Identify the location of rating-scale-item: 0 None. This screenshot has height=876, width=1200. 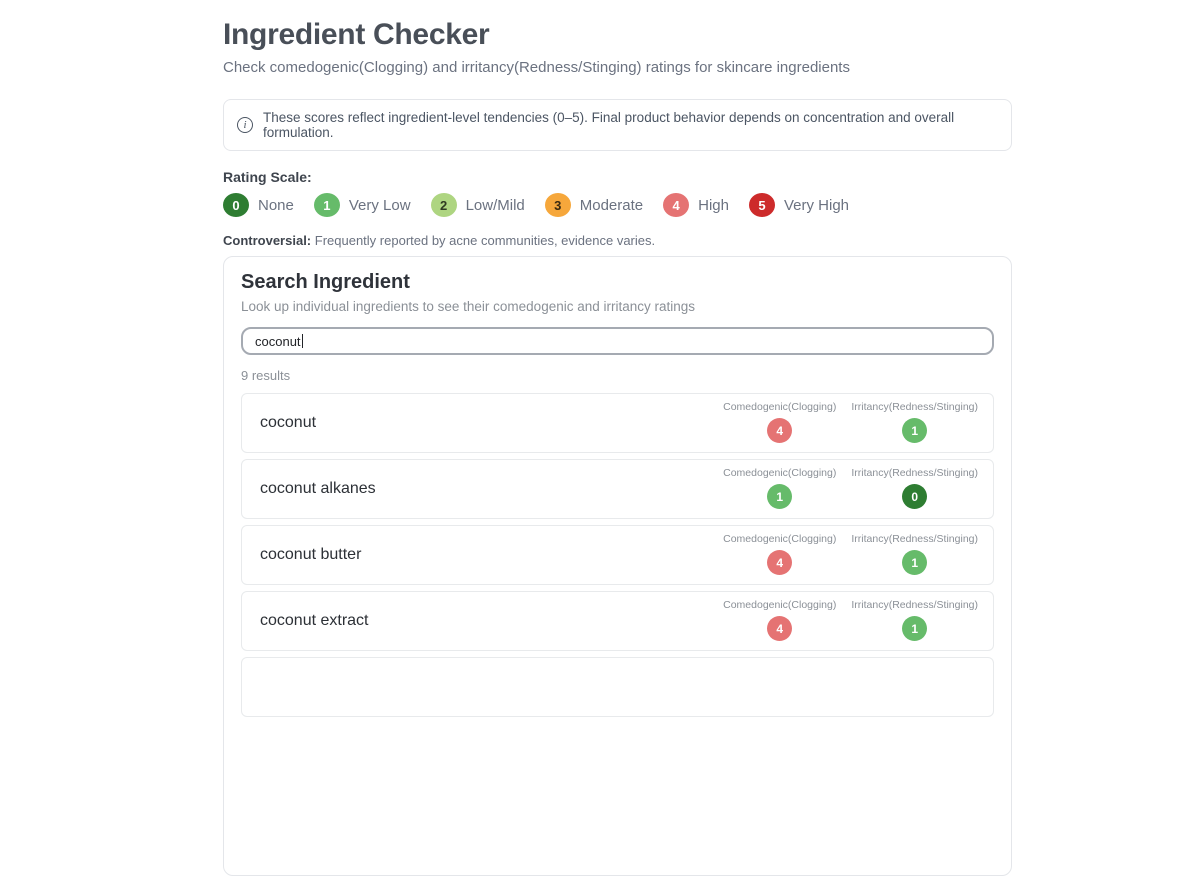
(258, 205).